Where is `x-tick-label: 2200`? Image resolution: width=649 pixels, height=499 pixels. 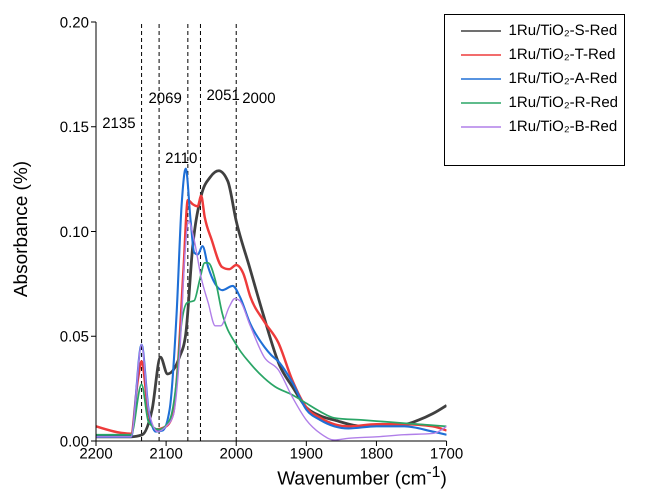
x-tick-label: 2200 is located at coordinates (96, 454).